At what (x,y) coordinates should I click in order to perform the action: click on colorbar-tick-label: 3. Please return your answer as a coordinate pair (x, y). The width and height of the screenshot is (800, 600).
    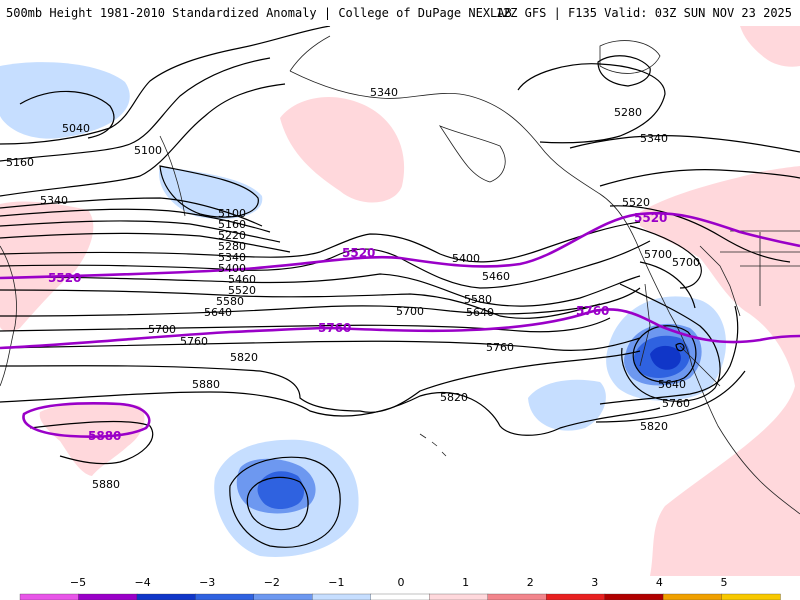
    Looking at the image, I should click on (594, 582).